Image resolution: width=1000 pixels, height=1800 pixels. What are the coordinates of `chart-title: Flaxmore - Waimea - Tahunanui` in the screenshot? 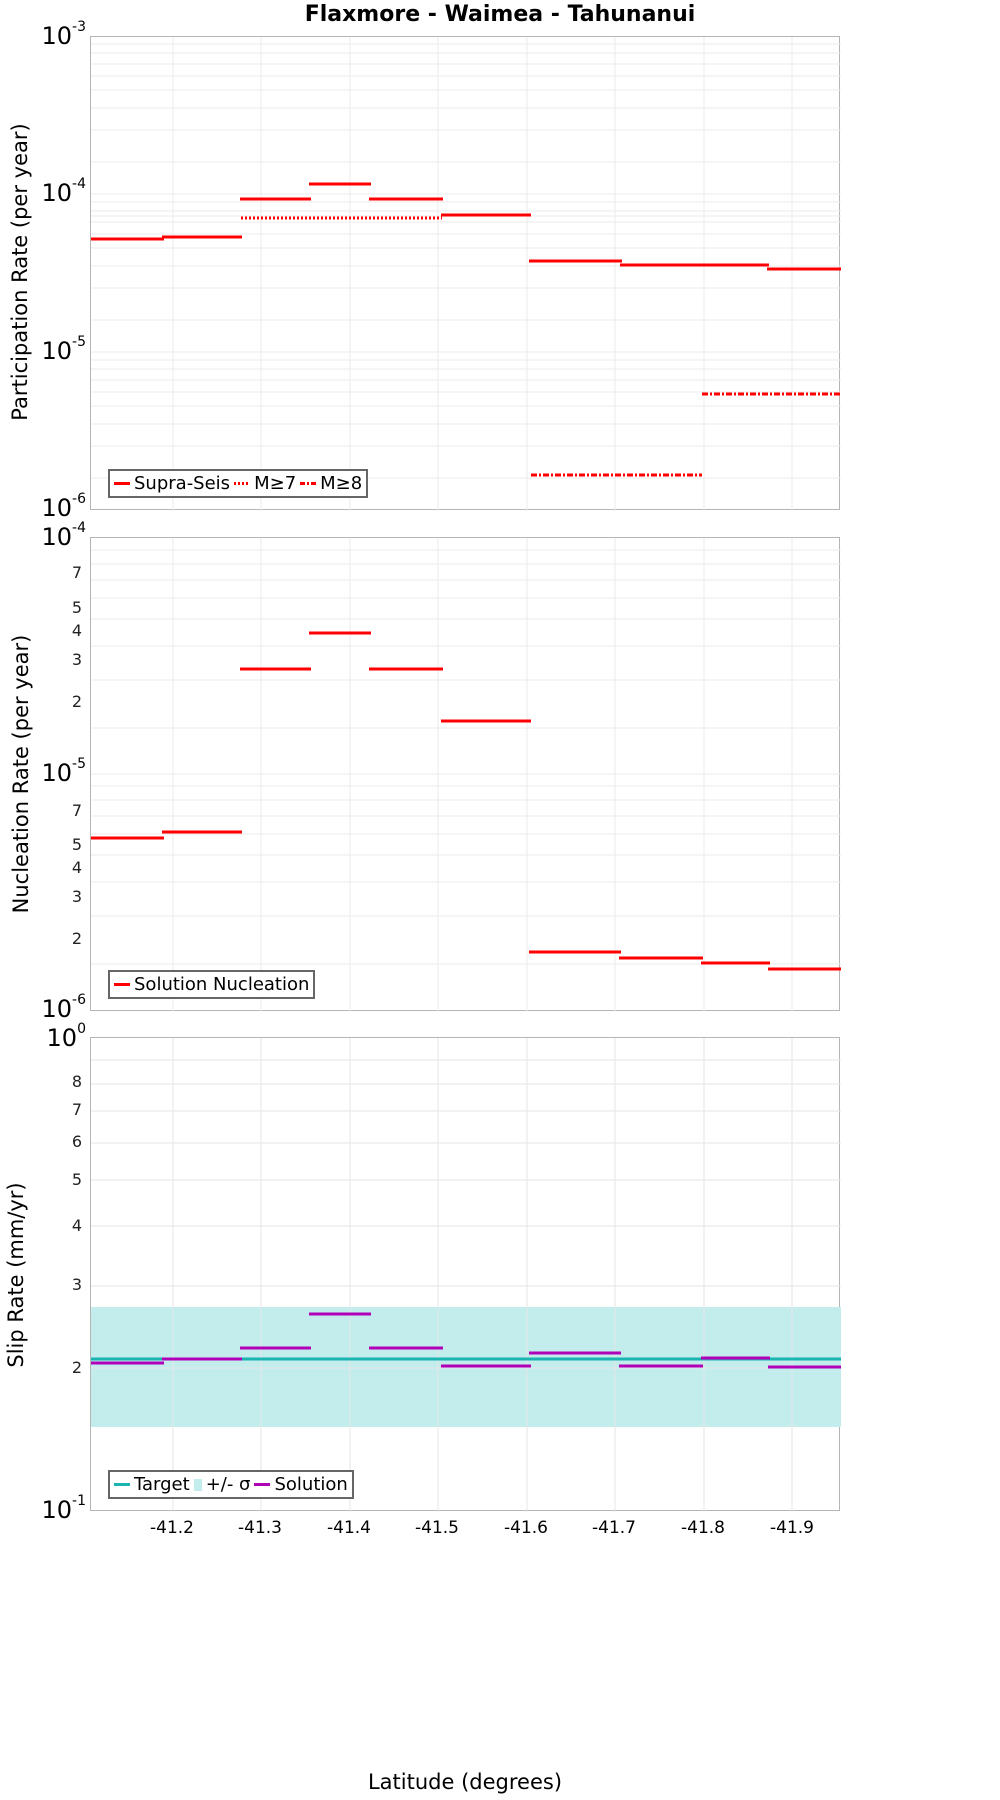 It's located at (500, 14).